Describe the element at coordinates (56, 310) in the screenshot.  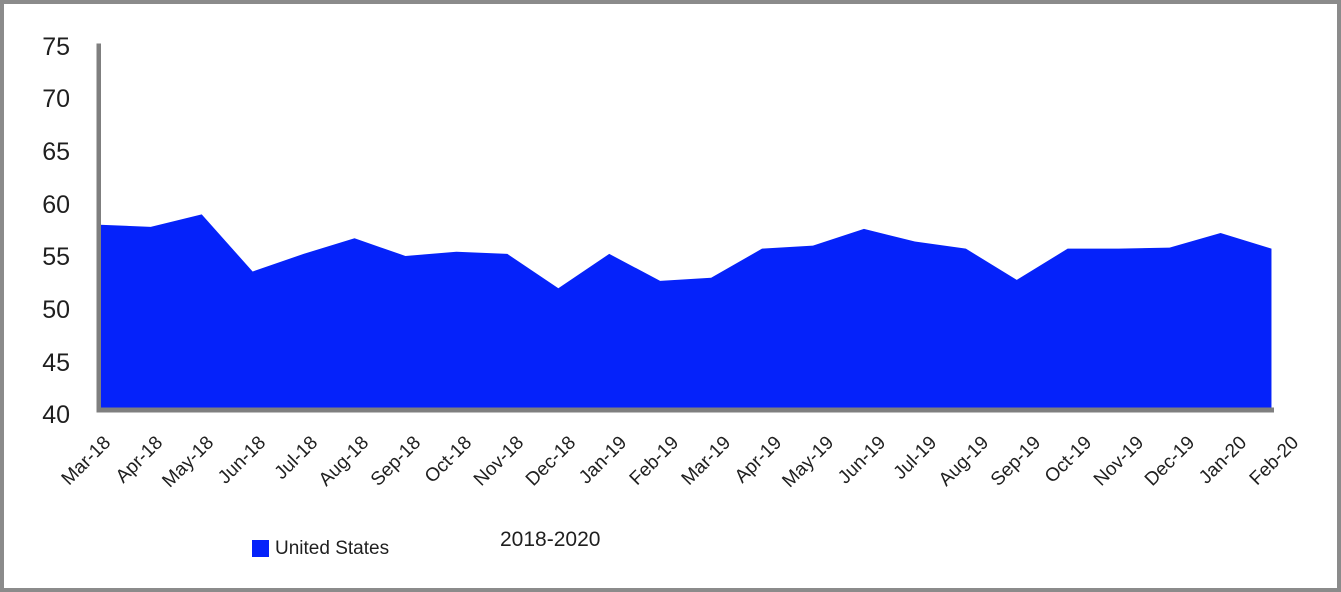
I see `y-tick-label-50: 50` at that location.